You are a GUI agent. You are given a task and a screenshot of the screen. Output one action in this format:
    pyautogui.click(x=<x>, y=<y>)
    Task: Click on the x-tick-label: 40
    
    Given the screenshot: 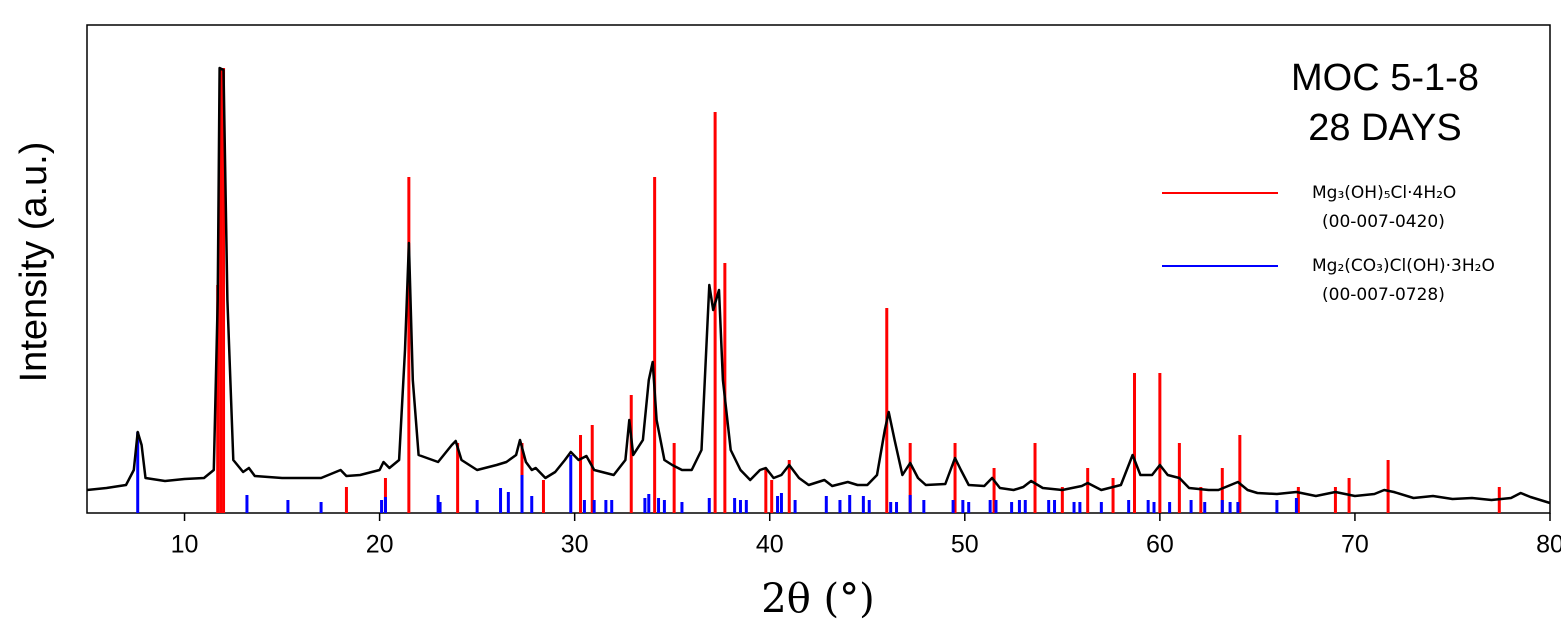 What is the action you would take?
    pyautogui.click(x=770, y=545)
    